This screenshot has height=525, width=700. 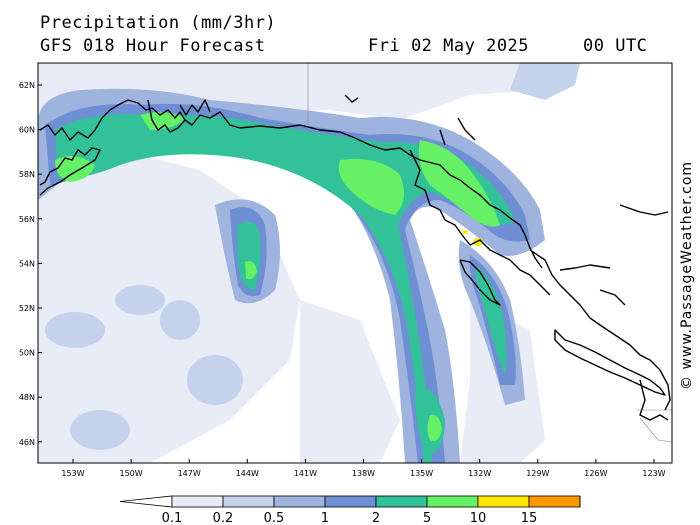 I want to click on lat-tick-label: 52N, so click(x=27, y=308).